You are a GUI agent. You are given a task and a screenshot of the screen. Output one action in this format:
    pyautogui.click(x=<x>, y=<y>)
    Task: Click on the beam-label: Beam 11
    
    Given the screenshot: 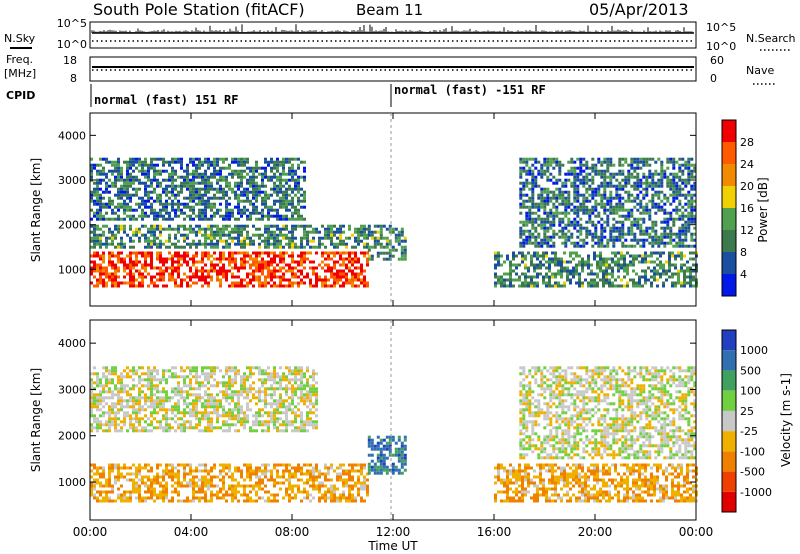 What is the action you would take?
    pyautogui.click(x=389, y=10)
    